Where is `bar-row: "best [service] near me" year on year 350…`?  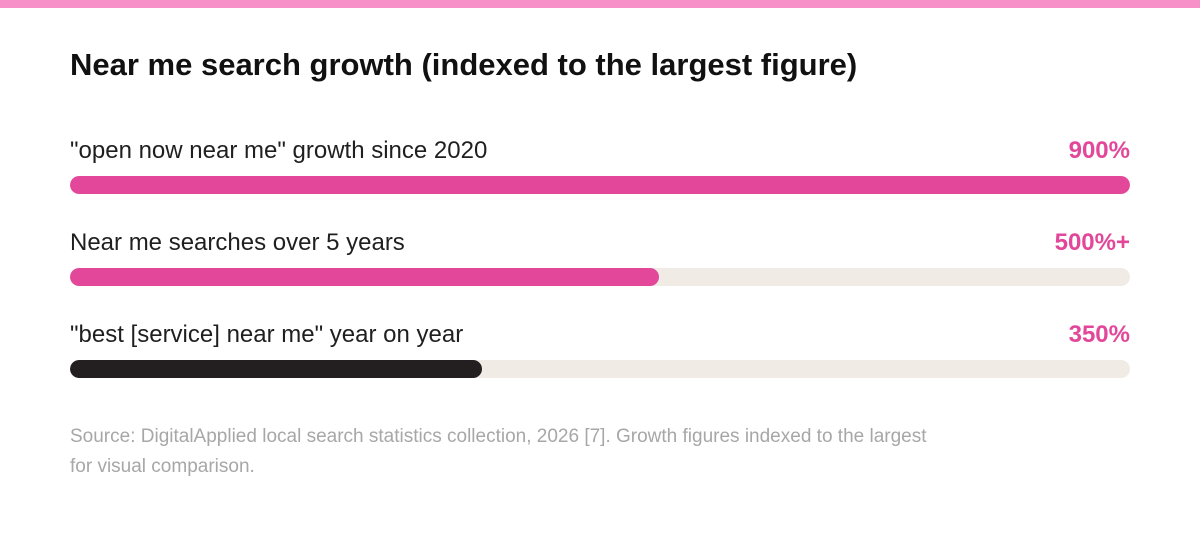
bar-row: "best [service] near me" year on year 350… is located at coordinates (600, 351).